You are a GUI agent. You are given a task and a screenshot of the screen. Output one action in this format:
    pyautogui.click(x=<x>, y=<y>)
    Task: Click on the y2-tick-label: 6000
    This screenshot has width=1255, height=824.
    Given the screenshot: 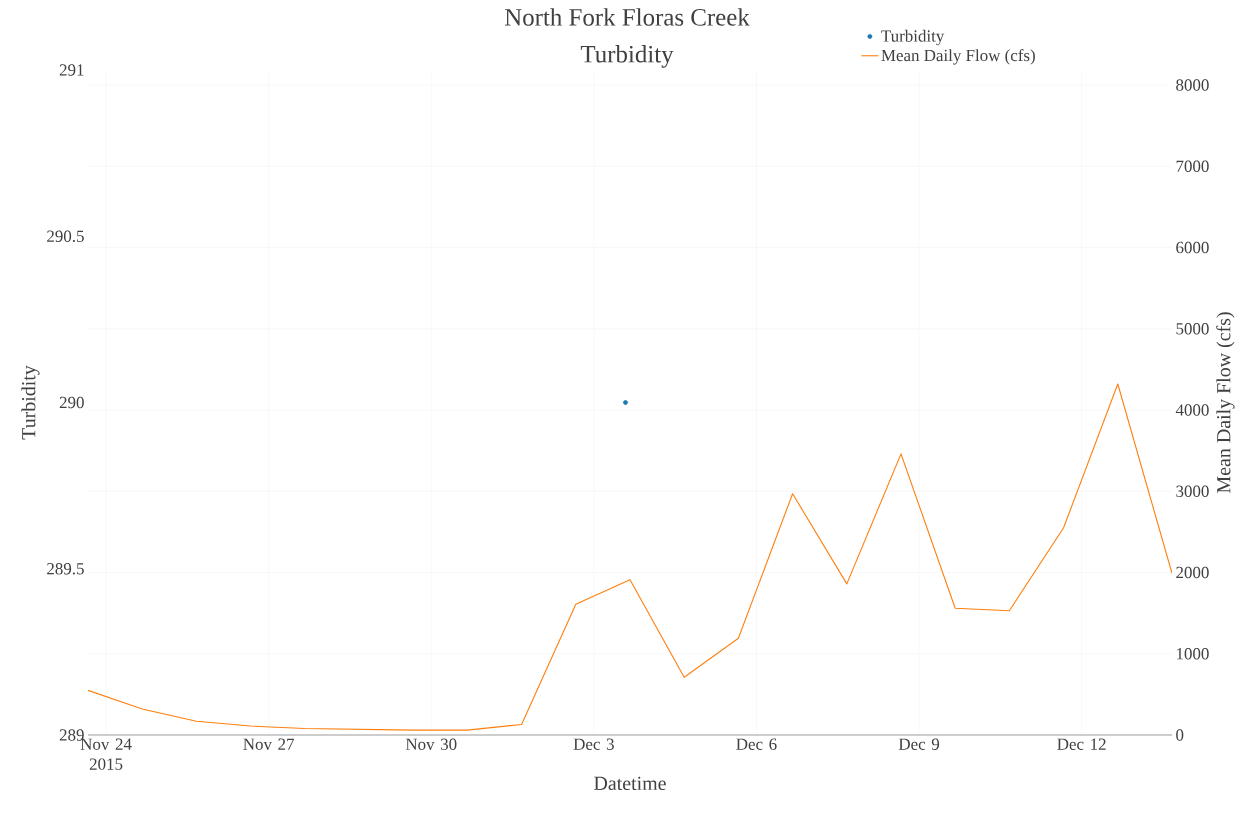 What is the action you would take?
    pyautogui.click(x=1192, y=247)
    